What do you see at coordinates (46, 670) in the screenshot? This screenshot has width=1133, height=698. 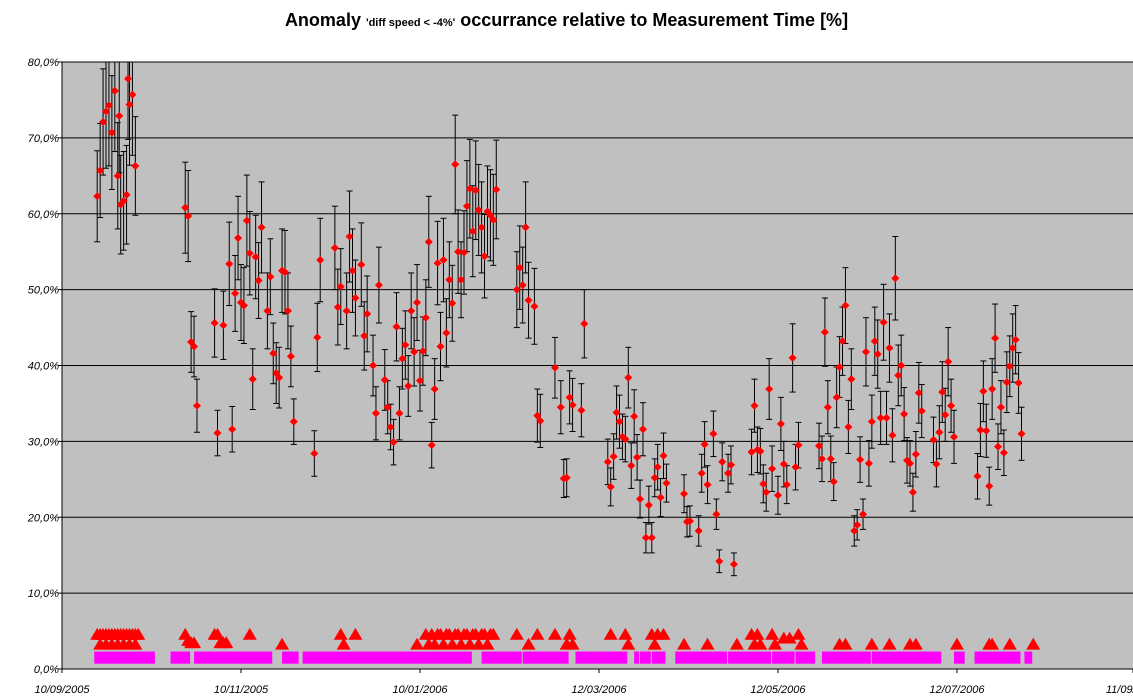 I see `y-tick-label: 0,0%` at bounding box center [46, 670].